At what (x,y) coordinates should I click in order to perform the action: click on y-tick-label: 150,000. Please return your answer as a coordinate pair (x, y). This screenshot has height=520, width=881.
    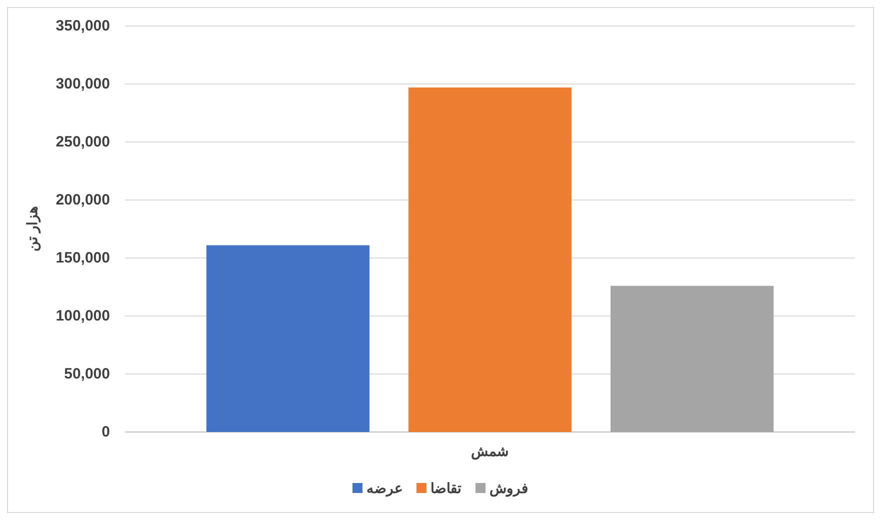
    Looking at the image, I should click on (83, 258).